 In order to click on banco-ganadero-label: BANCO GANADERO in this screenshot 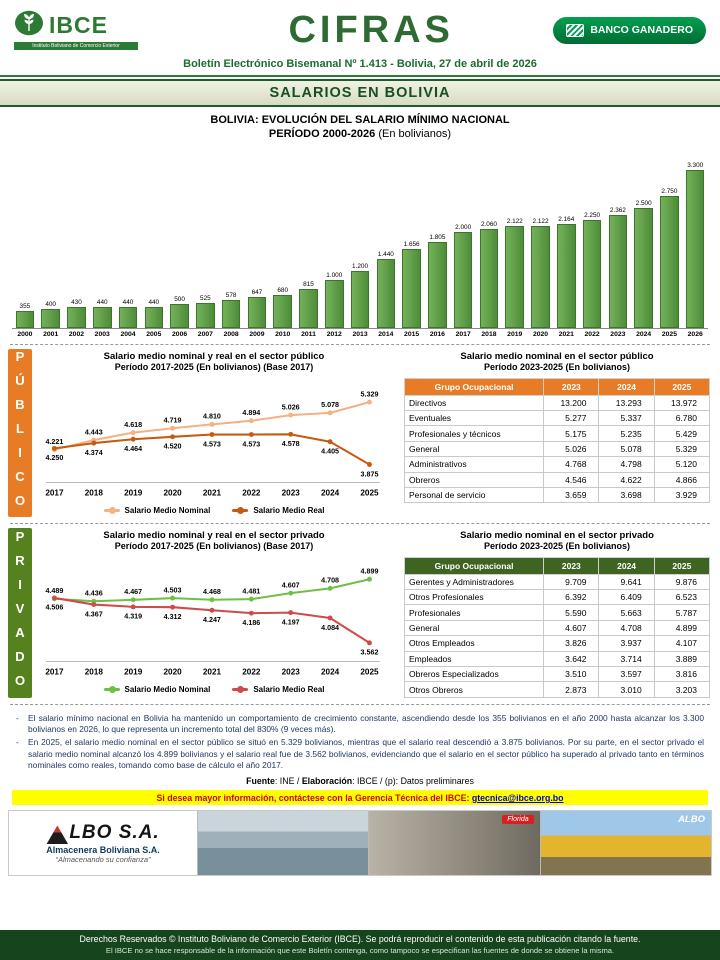, I will do `click(641, 30)`.